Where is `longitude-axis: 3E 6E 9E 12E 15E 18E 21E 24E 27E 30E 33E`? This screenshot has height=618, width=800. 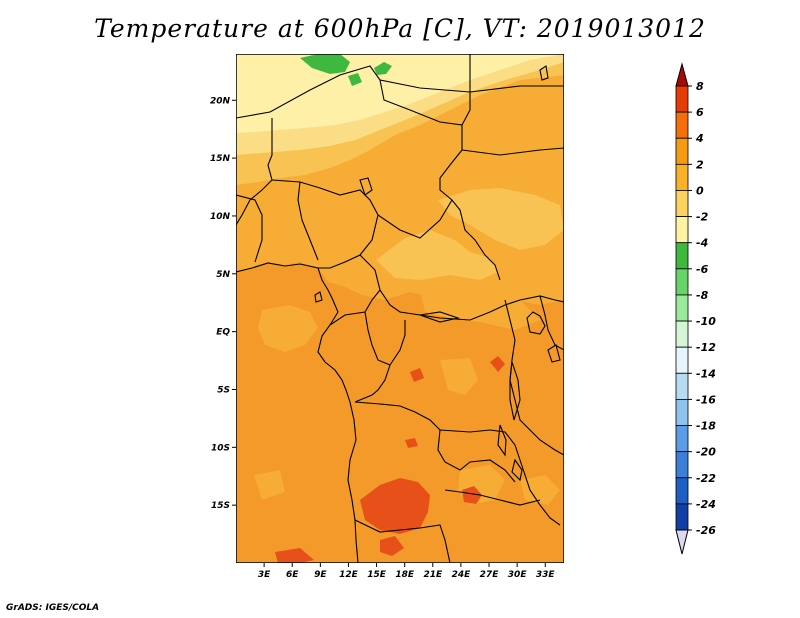 longitude-axis: 3E 6E 9E 12E 15E 18E 21E 24E 27E 30E 33E is located at coordinates (407, 571).